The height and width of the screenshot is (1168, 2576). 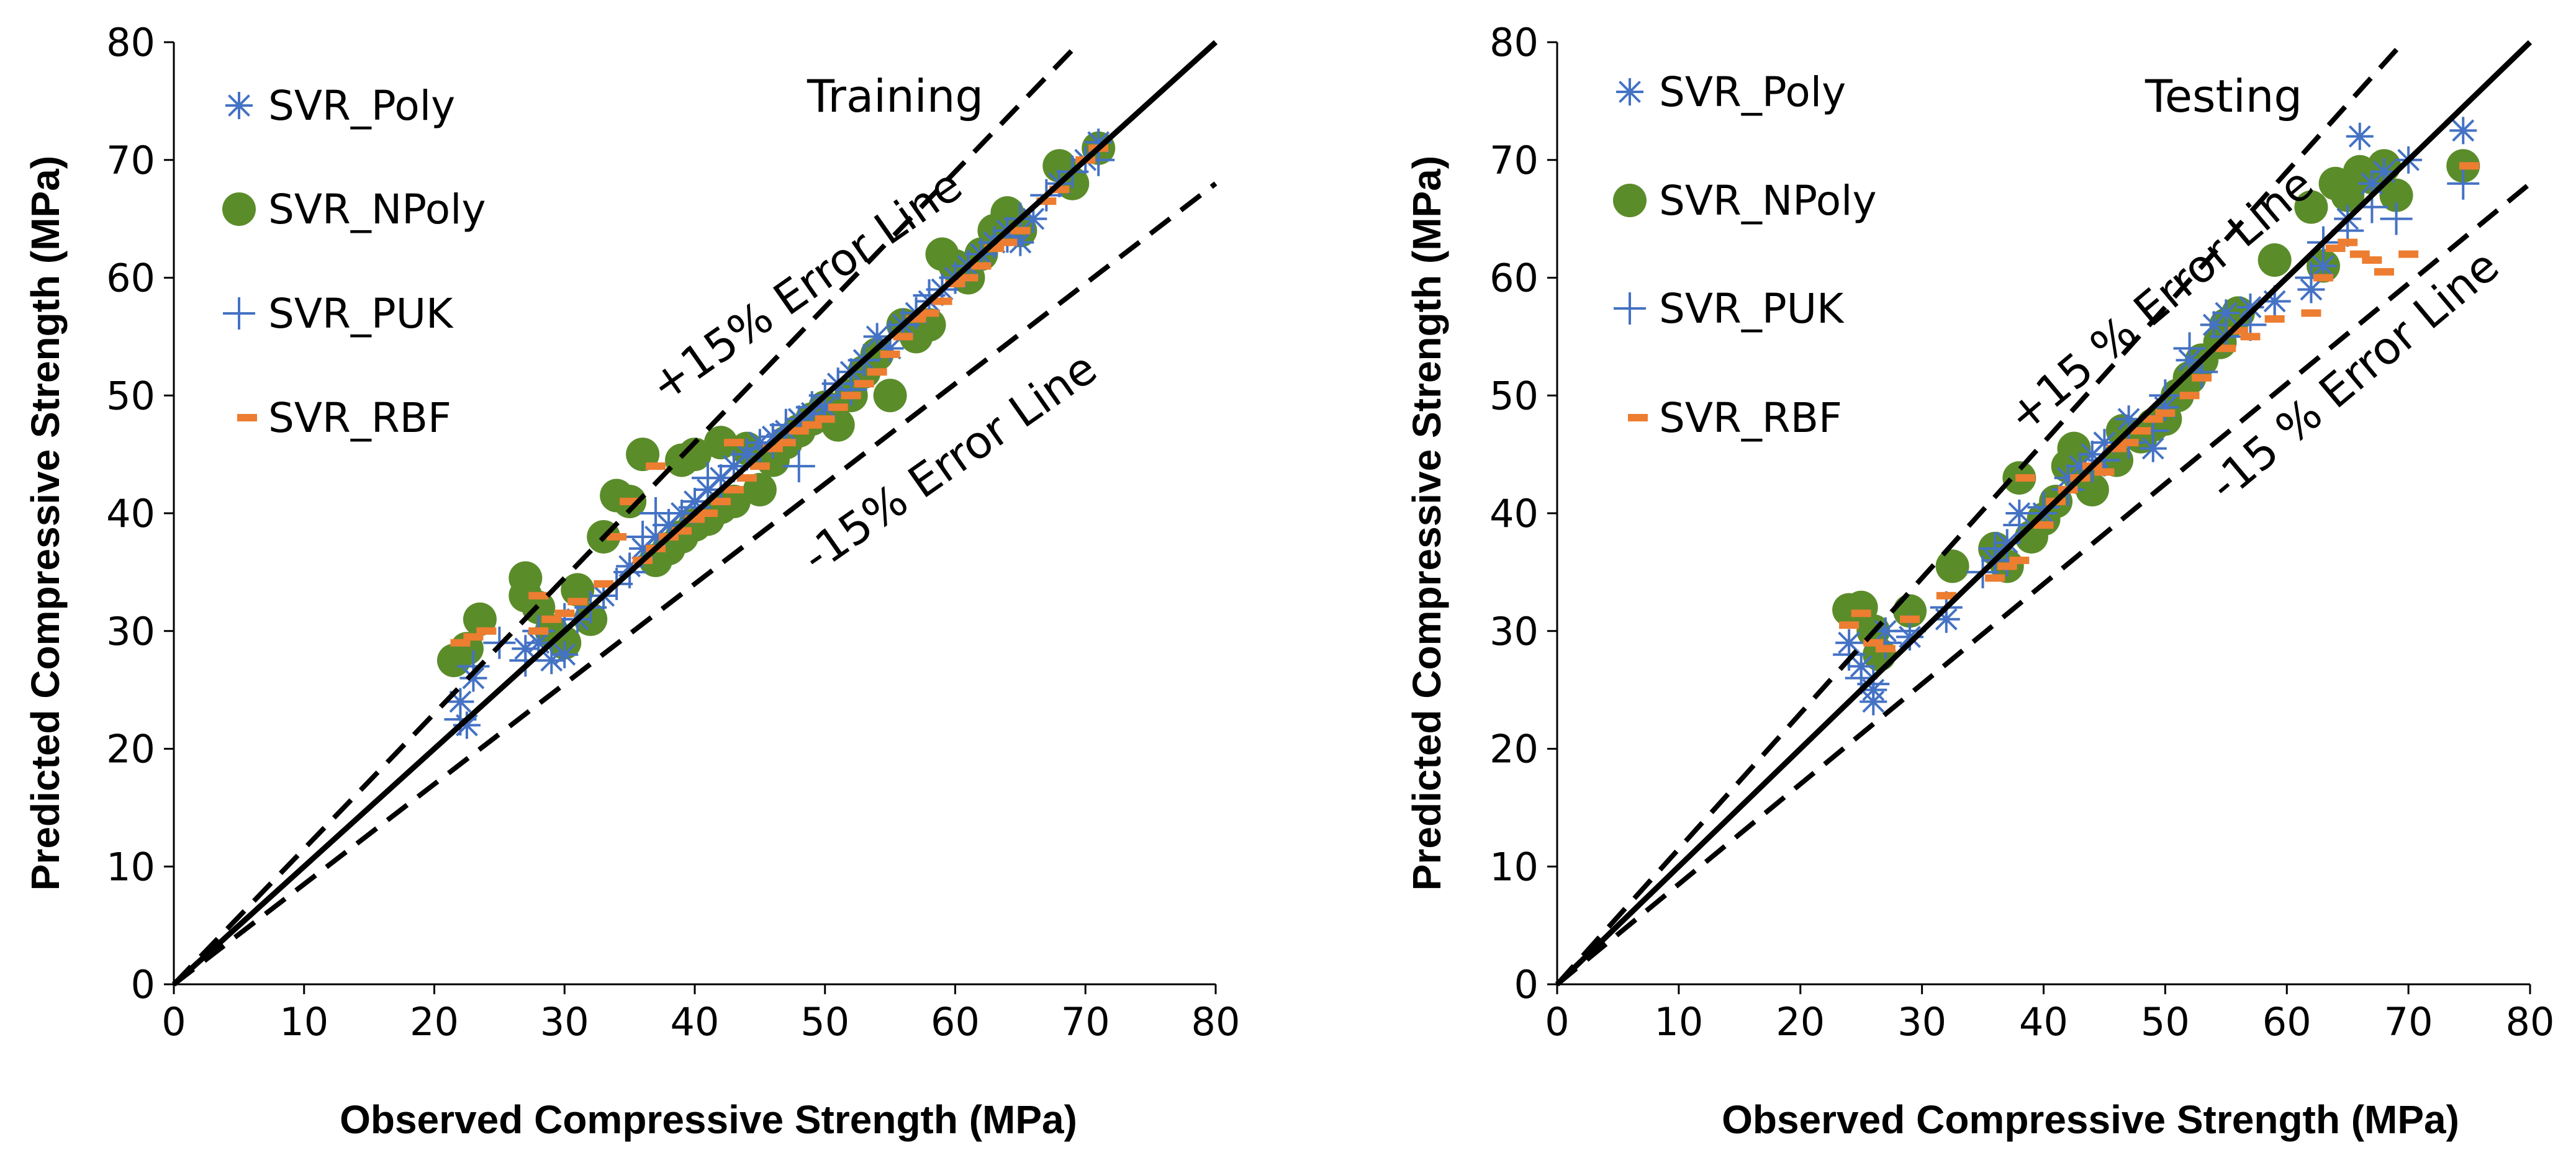 What do you see at coordinates (2049, 1021) in the screenshot?
I see `testing-x-tick-labels: 0 10 20 30 40 50 60 70 80` at bounding box center [2049, 1021].